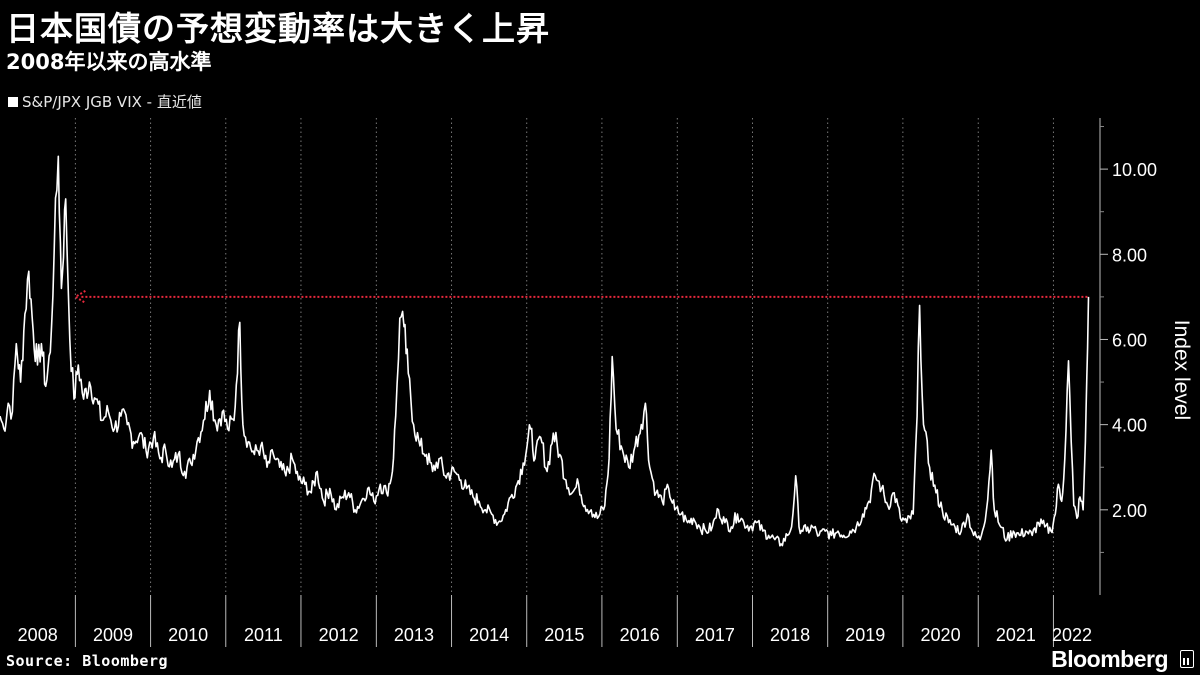  I want to click on x-tick-label: 2012, so click(339, 635).